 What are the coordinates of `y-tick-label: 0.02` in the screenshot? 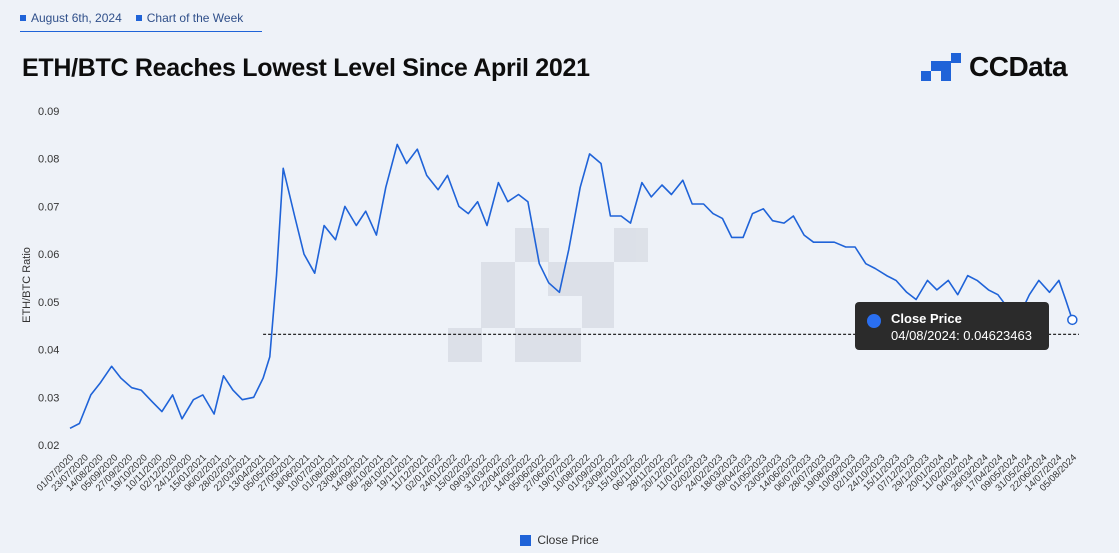 It's located at (48, 446).